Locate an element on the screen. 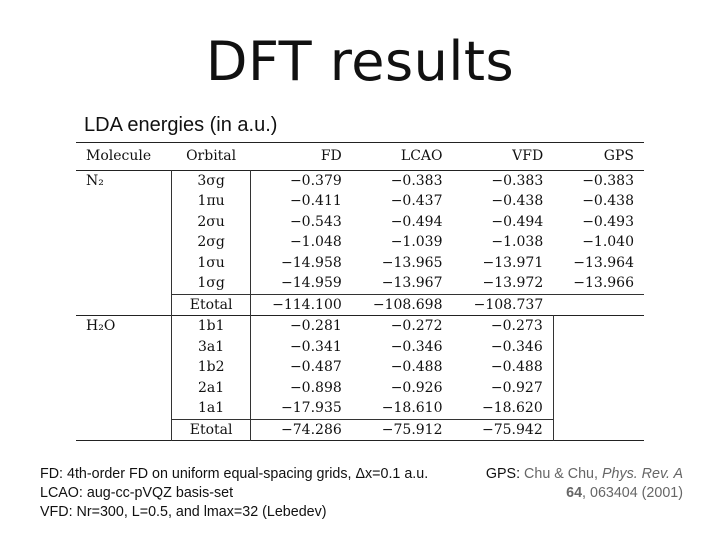  lcao-value: −1.039 is located at coordinates (416, 242).